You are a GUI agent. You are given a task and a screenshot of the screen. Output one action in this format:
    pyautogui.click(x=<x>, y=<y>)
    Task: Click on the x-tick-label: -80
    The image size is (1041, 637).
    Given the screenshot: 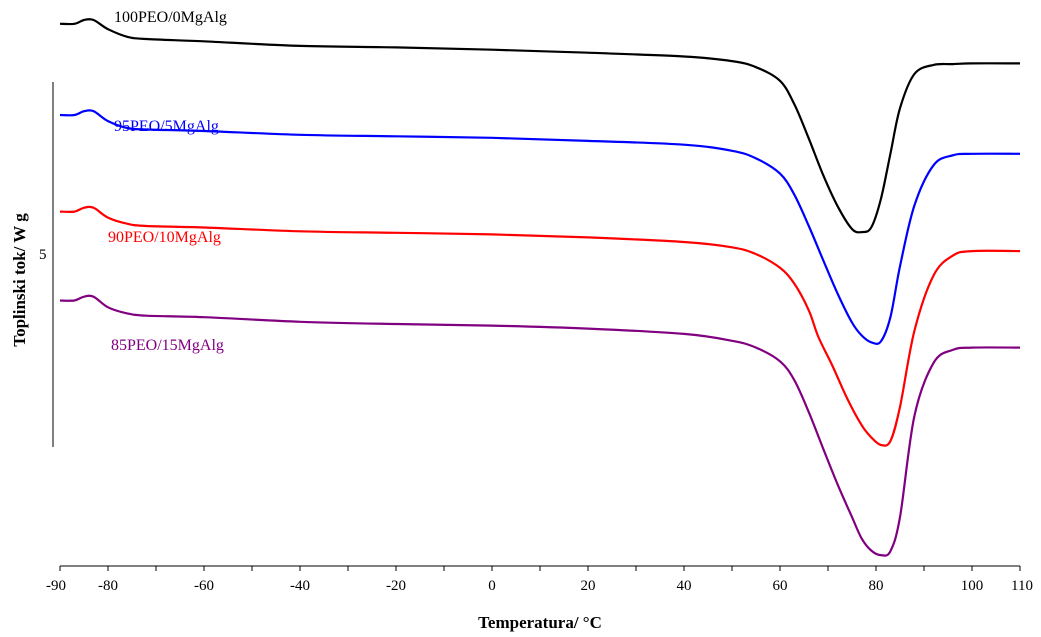 What is the action you would take?
    pyautogui.click(x=108, y=586)
    